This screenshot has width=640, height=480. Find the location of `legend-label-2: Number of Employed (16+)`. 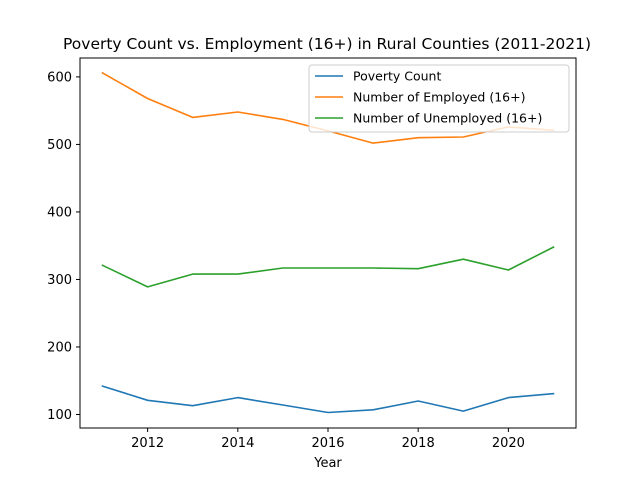

legend-label-2: Number of Employed (16+) is located at coordinates (439, 97).